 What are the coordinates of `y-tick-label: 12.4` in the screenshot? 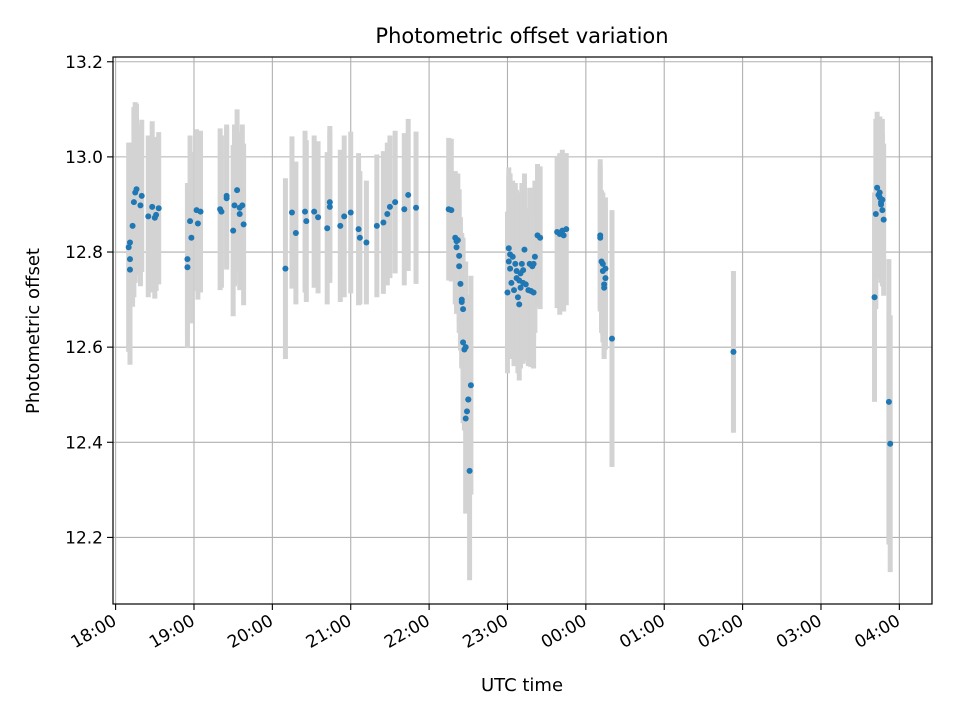 It's located at (84, 443).